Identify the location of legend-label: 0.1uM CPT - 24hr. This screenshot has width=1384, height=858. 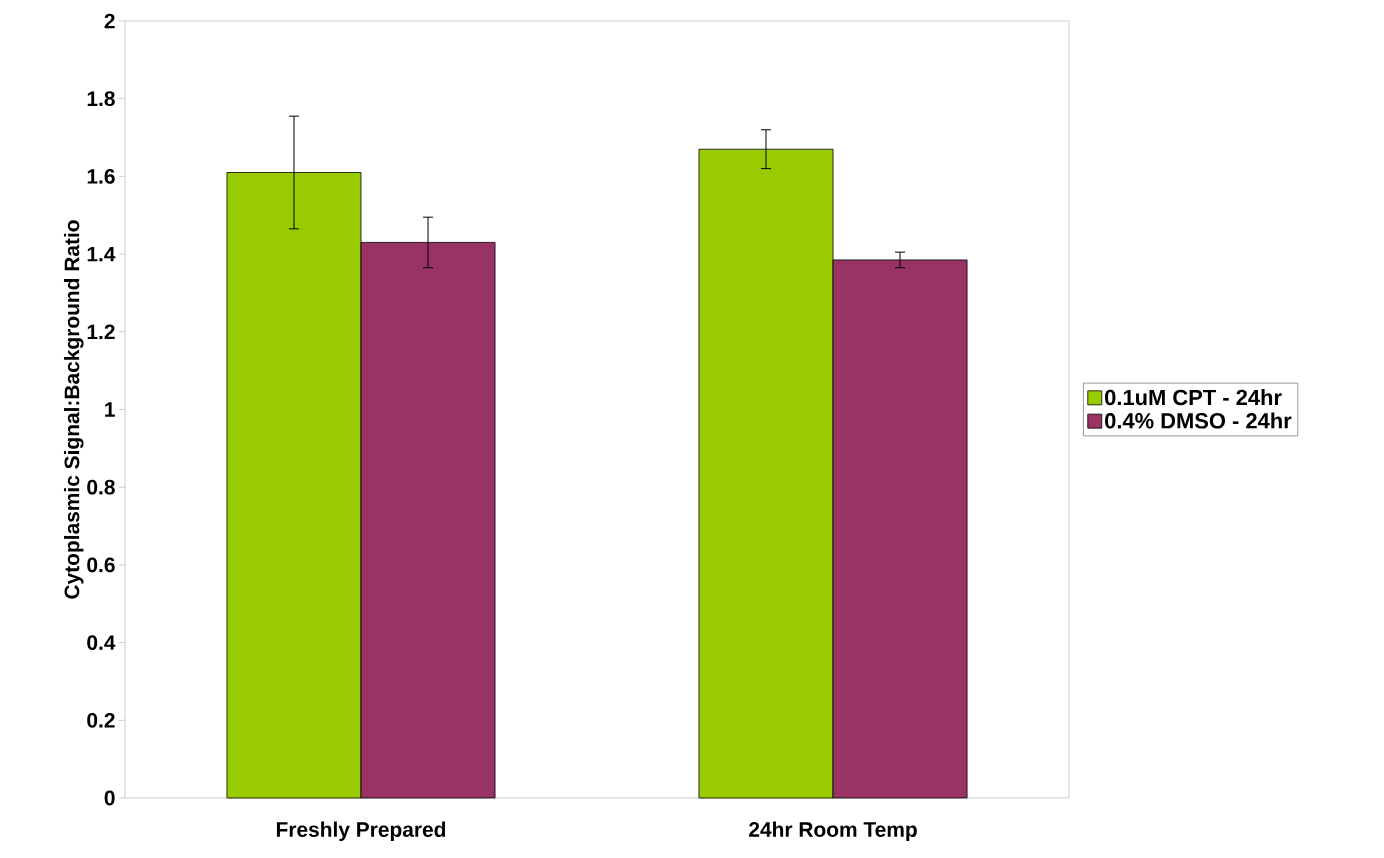
(1193, 397).